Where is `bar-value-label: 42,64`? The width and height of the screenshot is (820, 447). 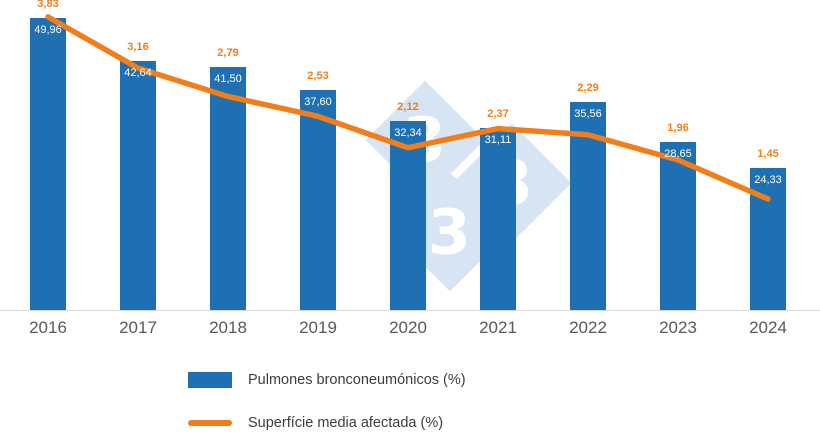 bar-value-label: 42,64 is located at coordinates (138, 72).